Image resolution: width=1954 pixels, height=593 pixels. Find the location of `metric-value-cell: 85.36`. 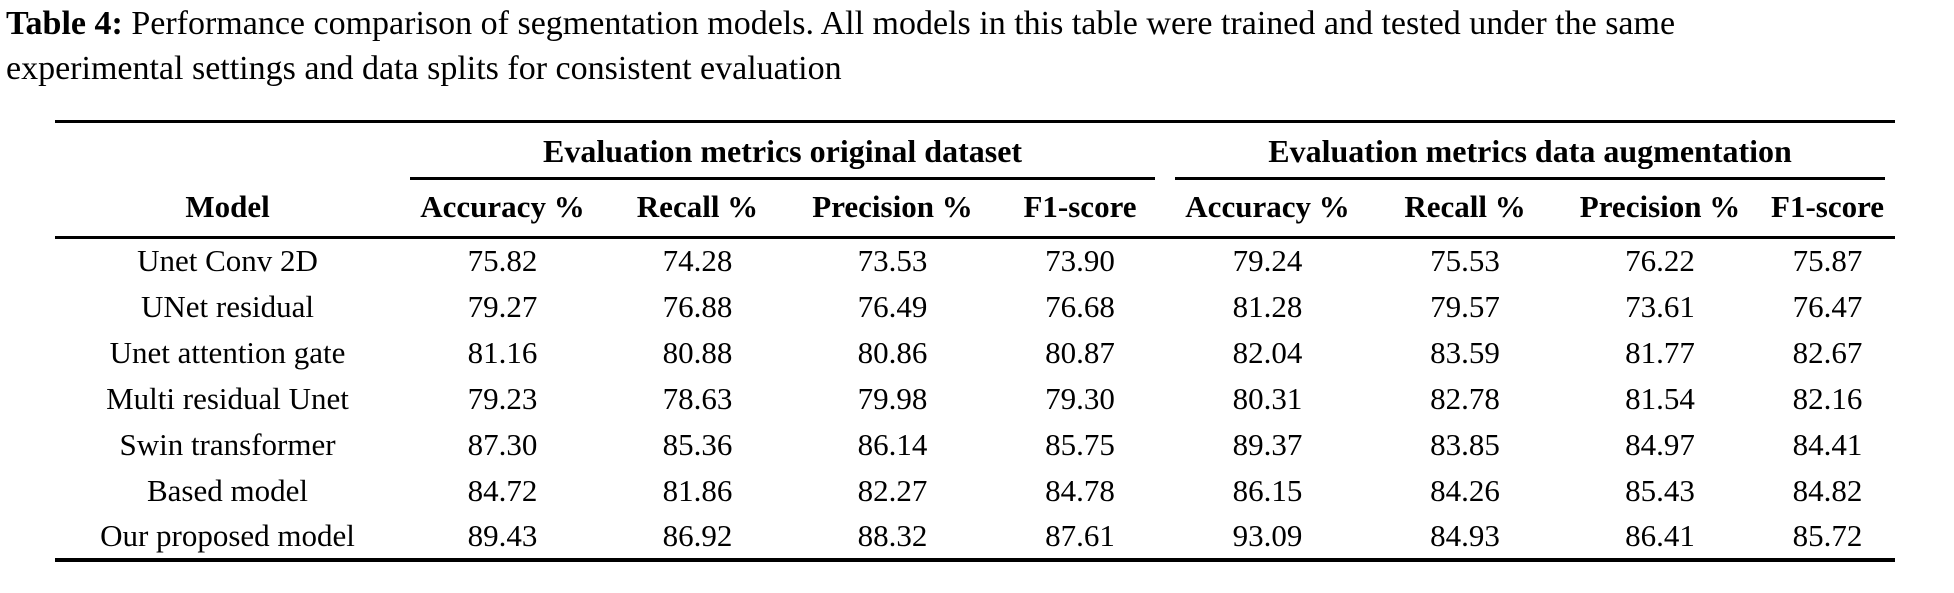

metric-value-cell: 85.36 is located at coordinates (697, 444).